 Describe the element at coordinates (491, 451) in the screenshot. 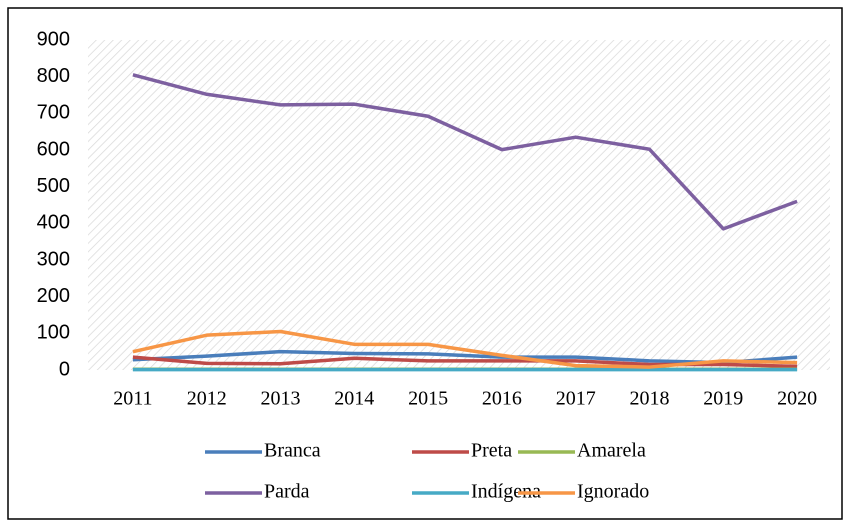

I see `legend-label: Preta` at that location.